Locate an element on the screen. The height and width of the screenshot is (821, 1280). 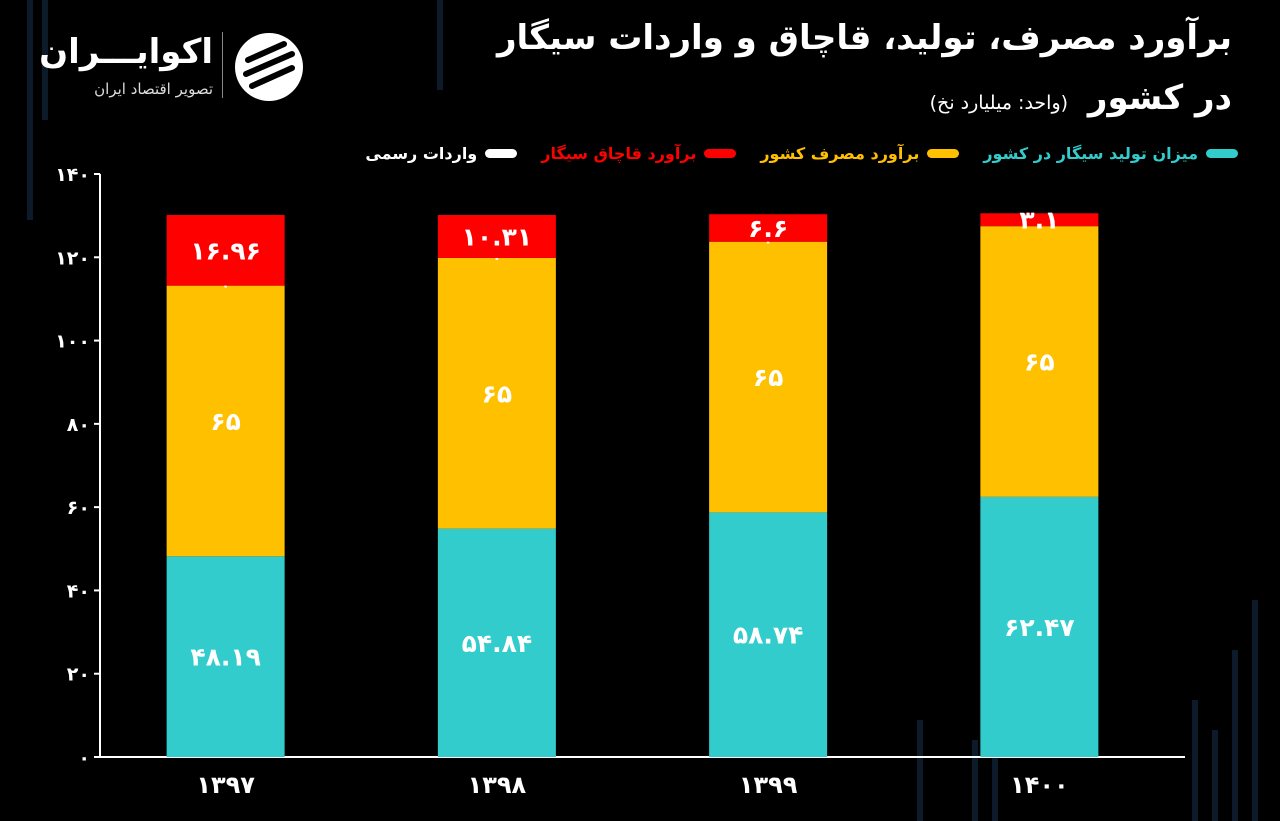
legend-label: برآورد مصرف کشور is located at coordinates (840, 153).